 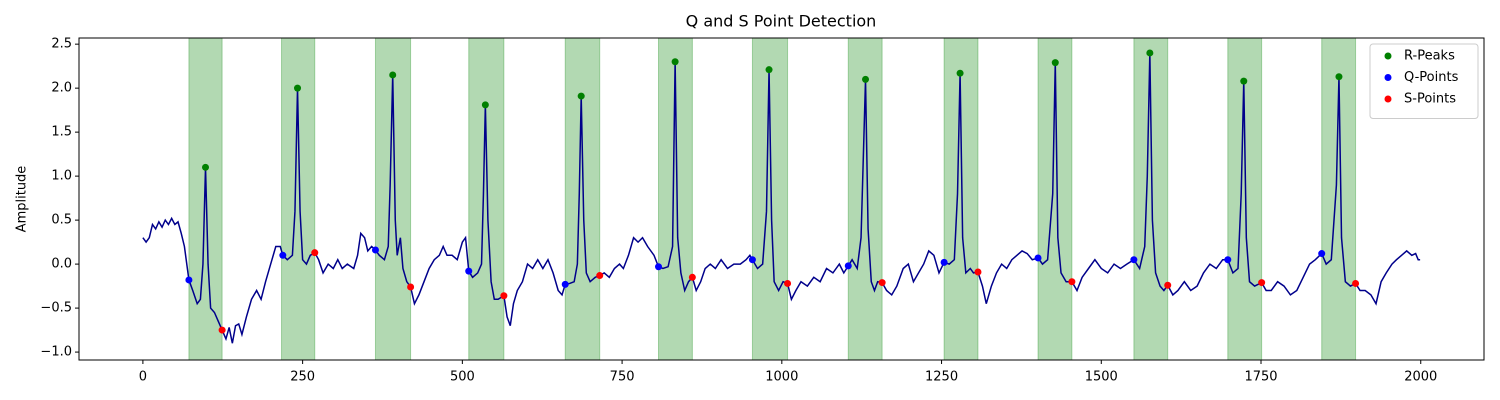 I want to click on x-tick-label: 1250, so click(x=941, y=377).